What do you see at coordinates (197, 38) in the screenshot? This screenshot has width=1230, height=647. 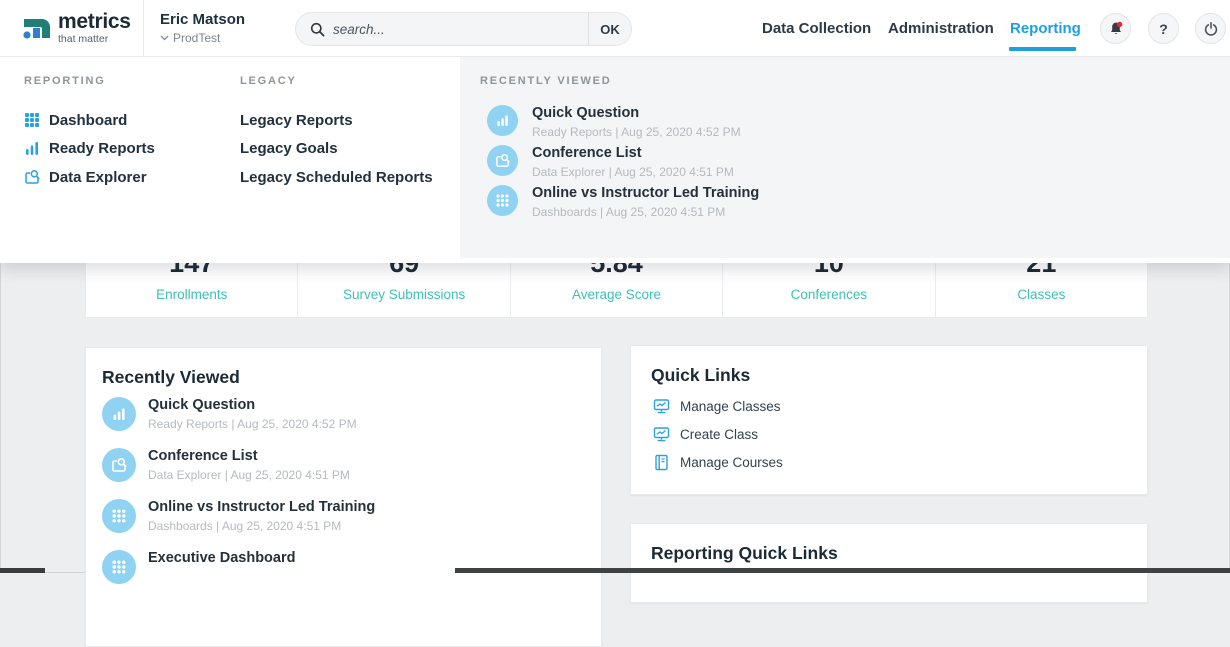 I see `user-org-label: ProdTest` at bounding box center [197, 38].